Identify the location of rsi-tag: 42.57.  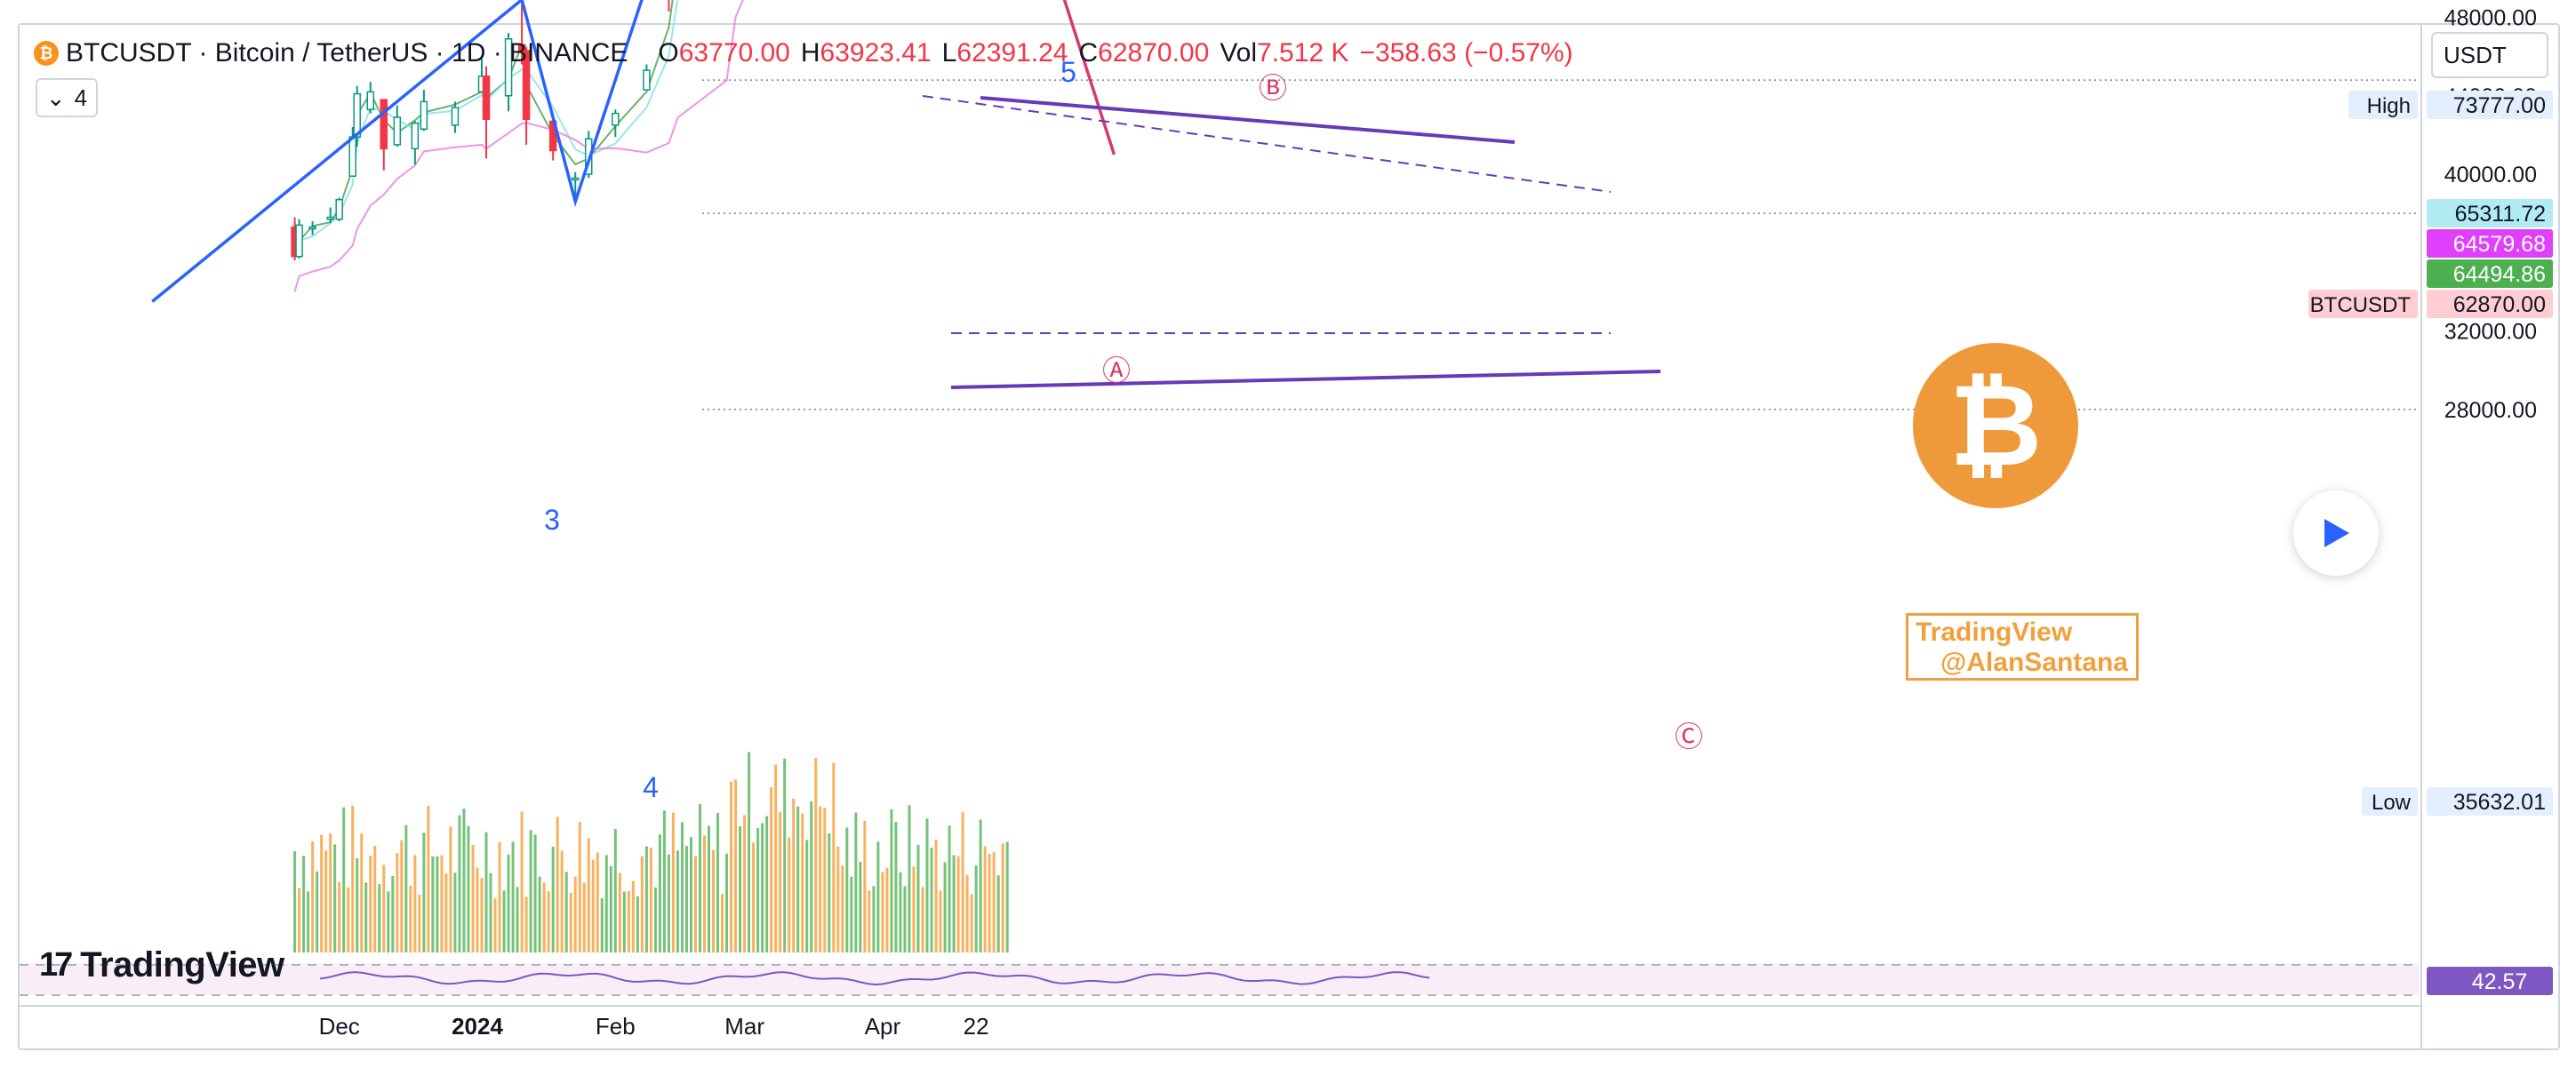
(2490, 981).